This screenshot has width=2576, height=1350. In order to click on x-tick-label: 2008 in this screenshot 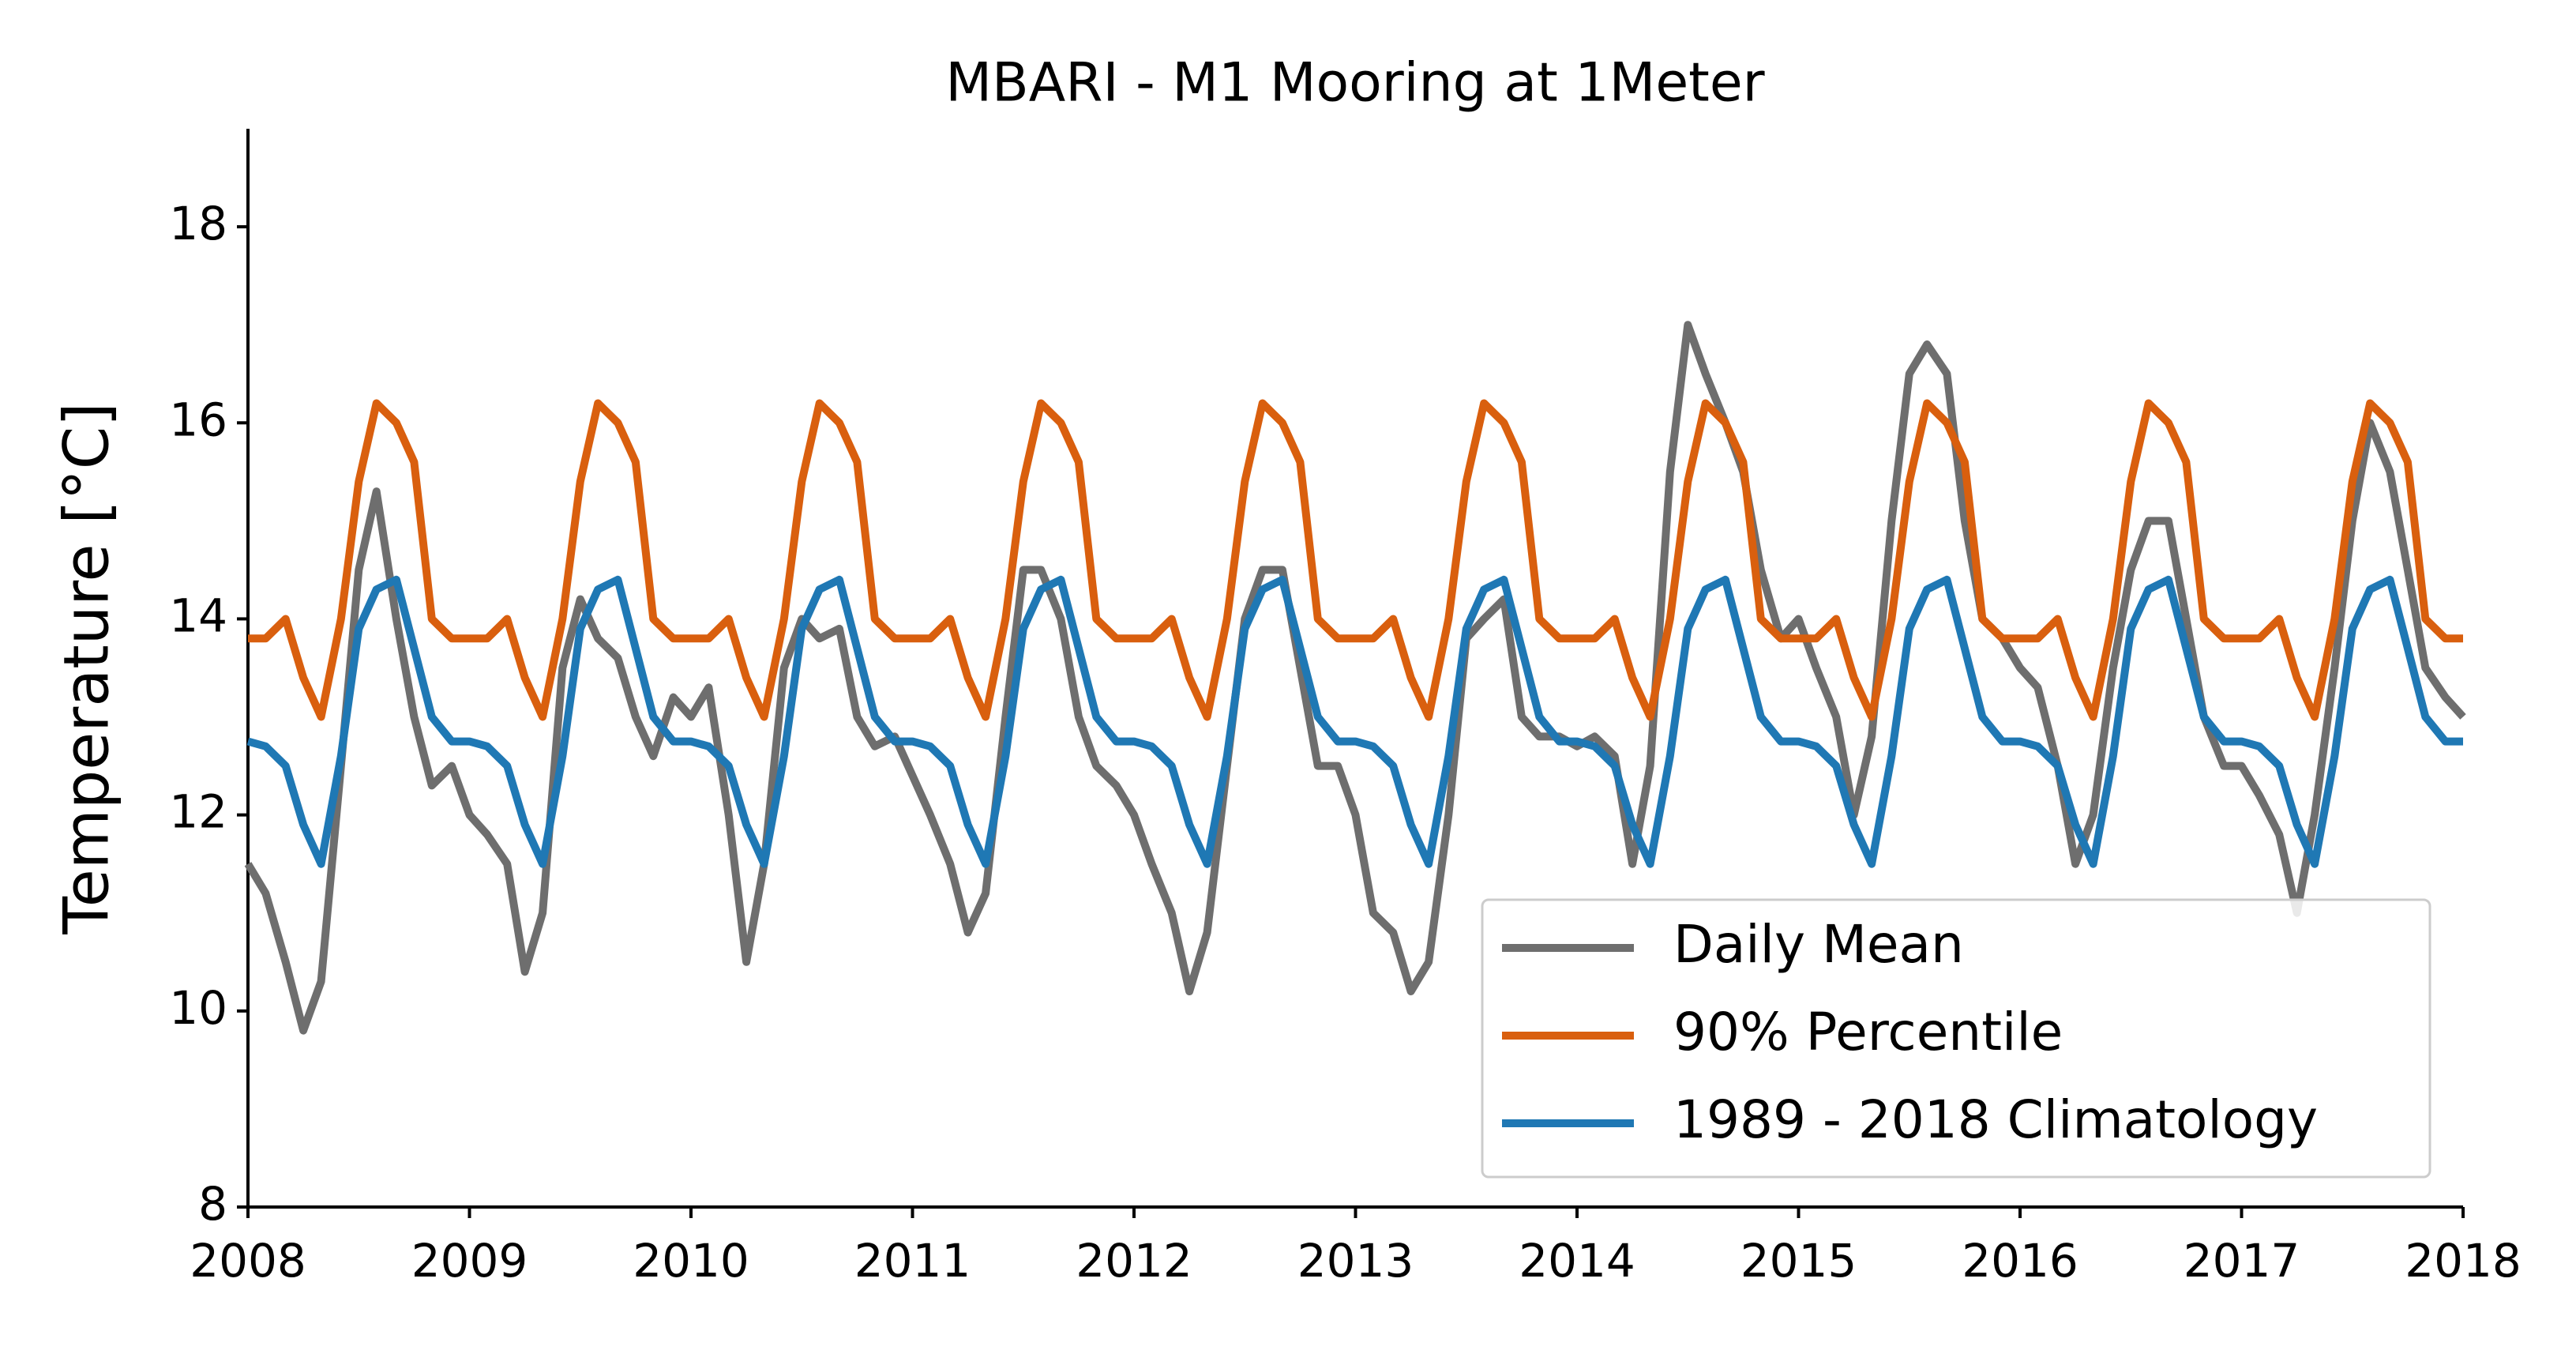, I will do `click(248, 1261)`.